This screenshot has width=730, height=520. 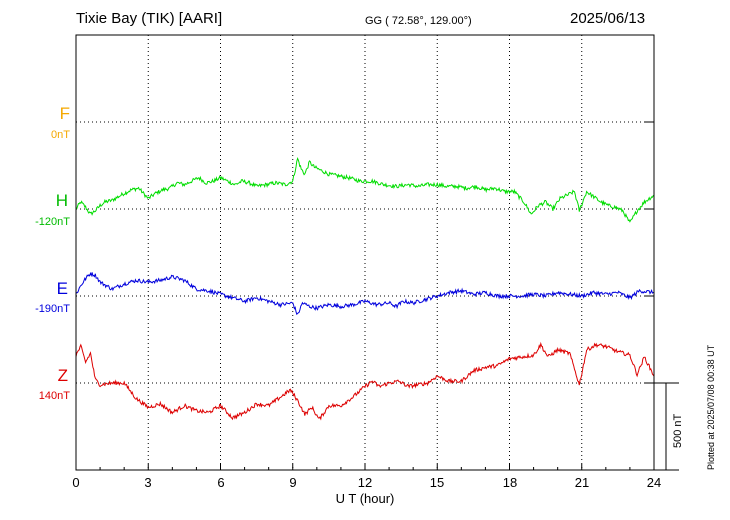 What do you see at coordinates (149, 18) in the screenshot?
I see `station-title: Tixie Bay (TIK) [AARI]` at bounding box center [149, 18].